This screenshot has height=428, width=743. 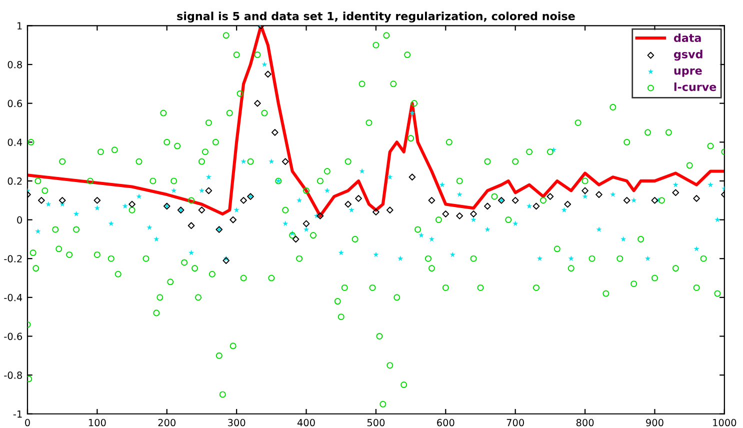 I want to click on y-tick-label: 0.4, so click(x=15, y=142).